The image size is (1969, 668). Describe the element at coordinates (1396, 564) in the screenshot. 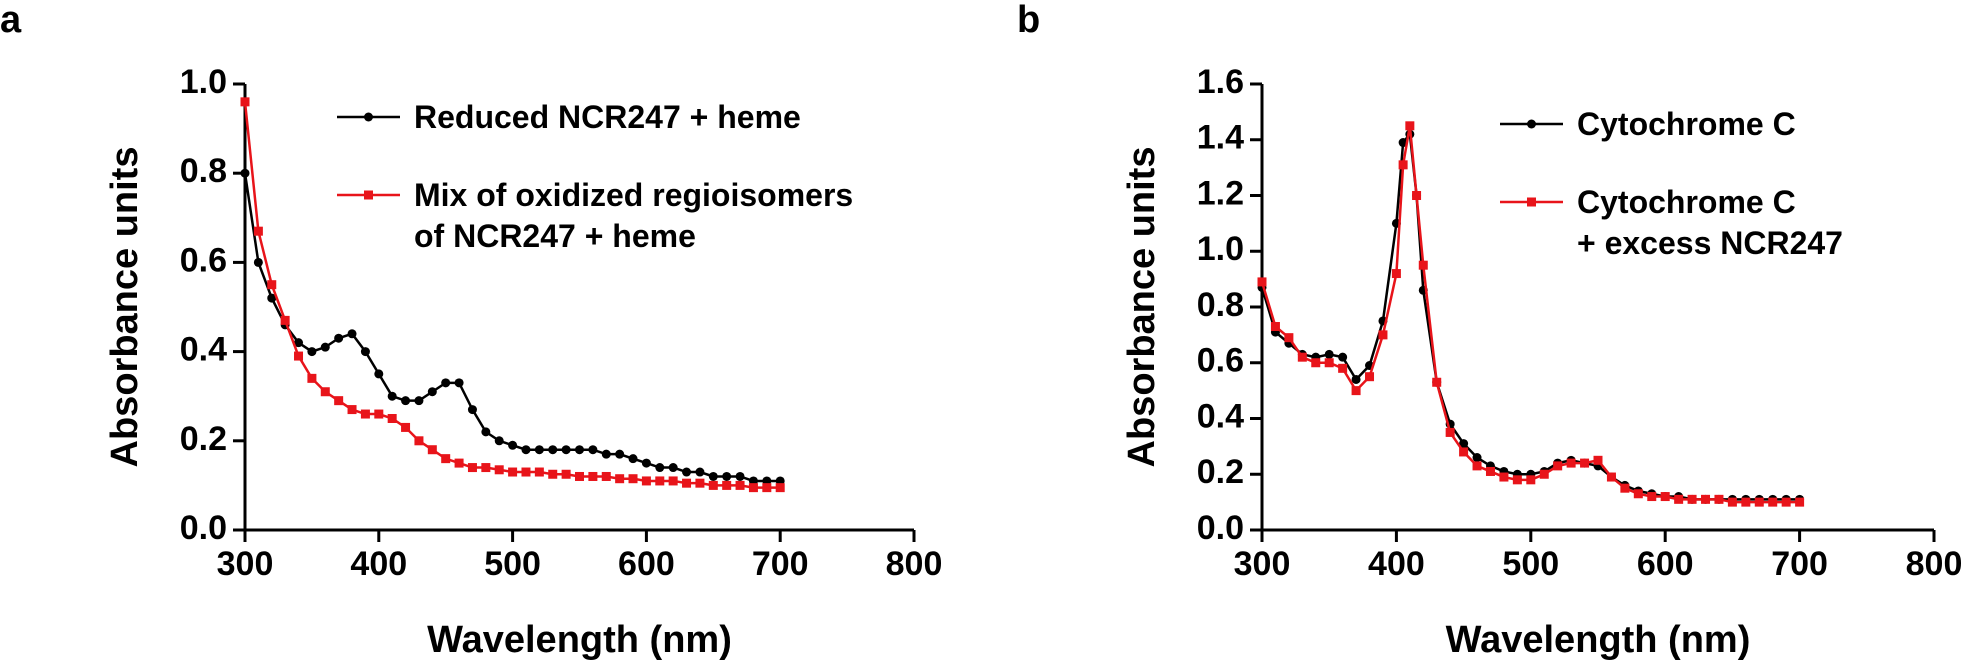

I see `x-tick-label: 400` at that location.